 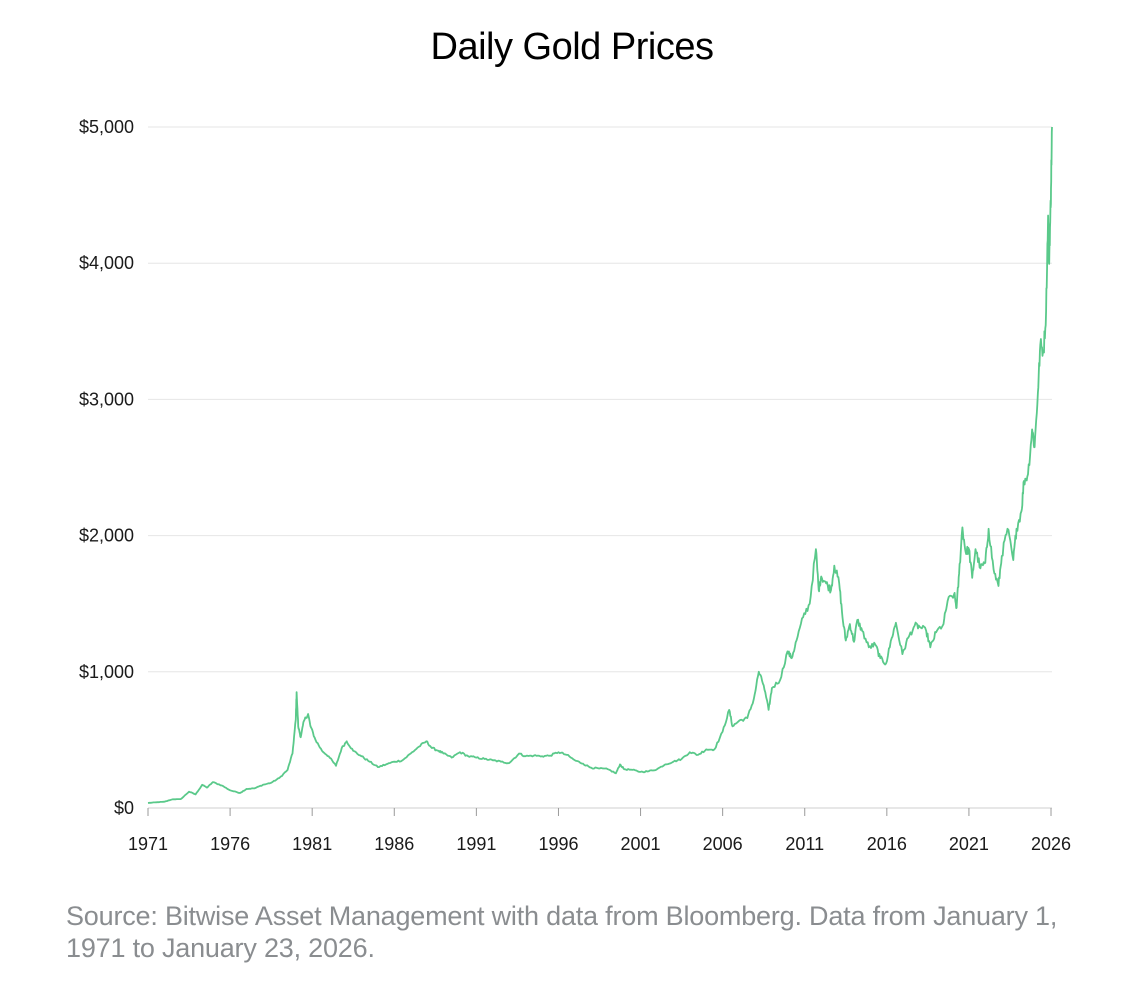 I want to click on x-tick-label: 1976, so click(x=230, y=844).